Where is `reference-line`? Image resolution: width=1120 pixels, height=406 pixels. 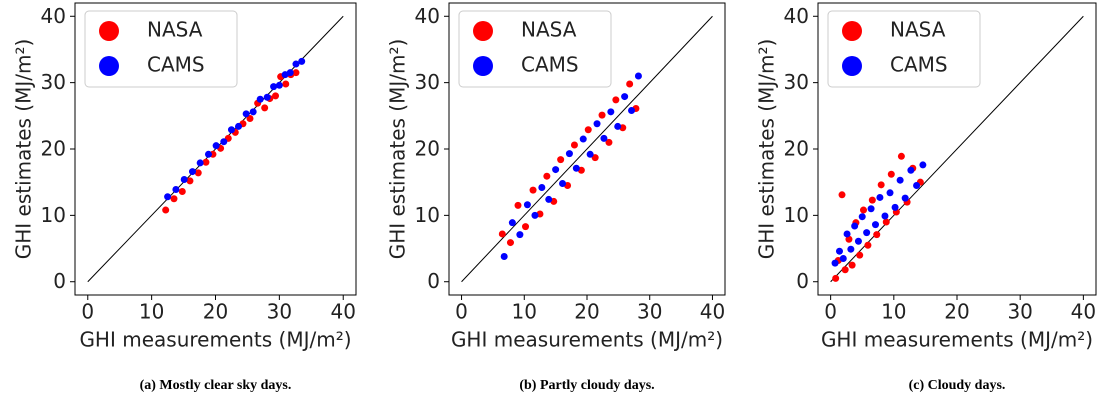
reference-line is located at coordinates (957, 149).